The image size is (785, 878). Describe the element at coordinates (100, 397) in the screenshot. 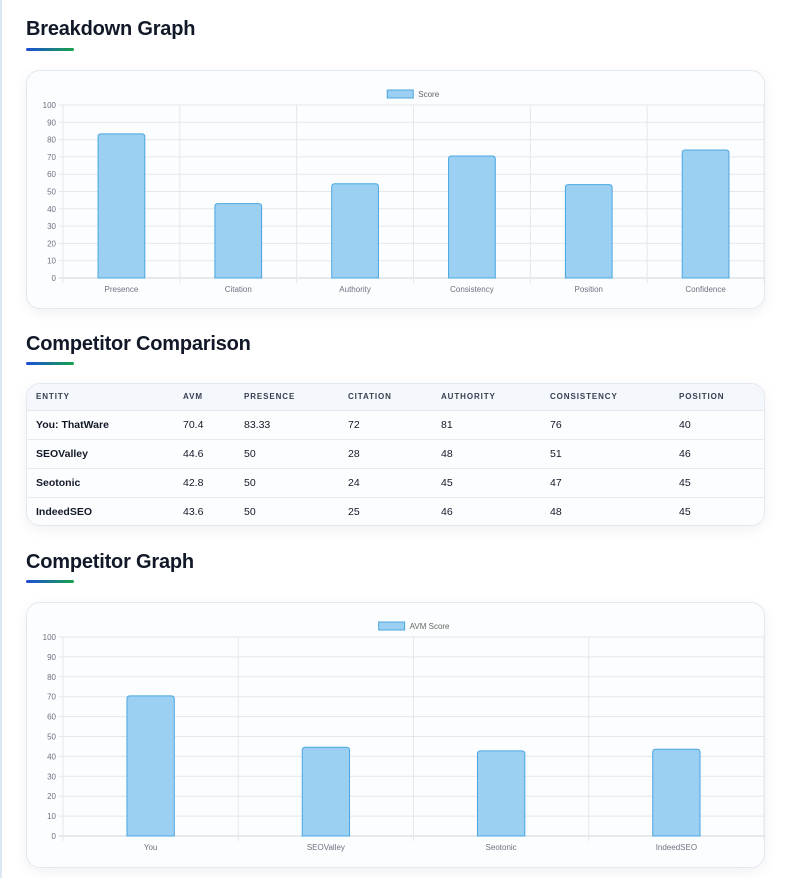

I see `header-entity: ENTITY` at that location.